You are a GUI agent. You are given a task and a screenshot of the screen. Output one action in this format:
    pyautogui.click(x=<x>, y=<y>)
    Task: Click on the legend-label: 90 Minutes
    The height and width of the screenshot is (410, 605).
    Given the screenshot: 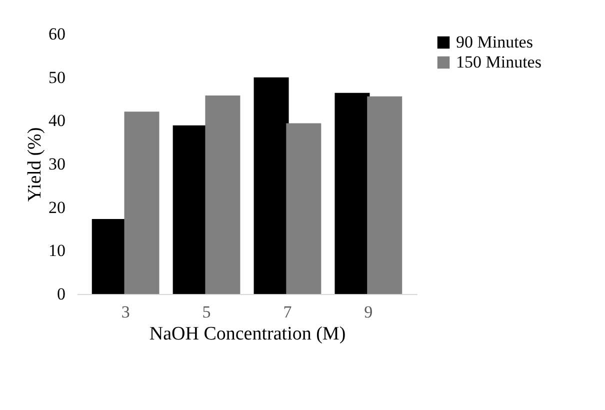 What is the action you would take?
    pyautogui.click(x=494, y=42)
    